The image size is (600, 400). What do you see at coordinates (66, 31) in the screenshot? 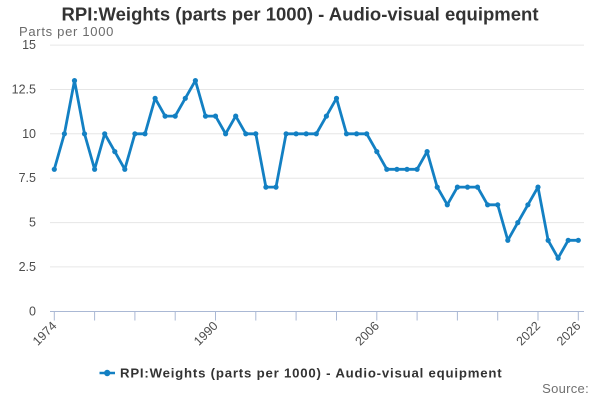
I see `svg-text: Parts per 1000` at bounding box center [66, 31].